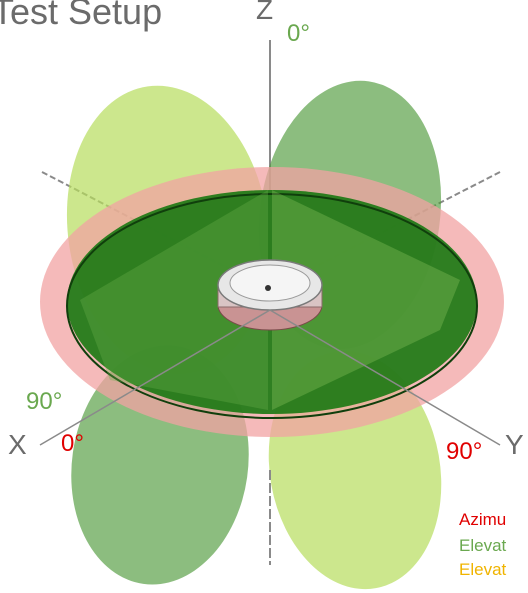 The width and height of the screenshot is (528, 593). What do you see at coordinates (483, 545) in the screenshot?
I see `legend-item-elevation-1: Elevat` at bounding box center [483, 545].